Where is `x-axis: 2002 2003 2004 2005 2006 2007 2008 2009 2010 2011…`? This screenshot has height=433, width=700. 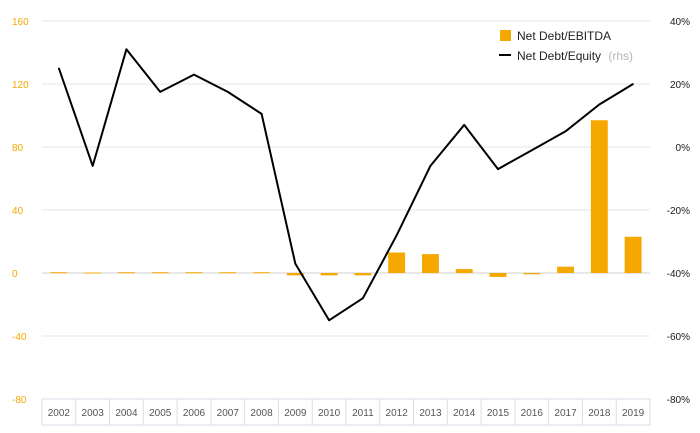
x-axis: 2002 2003 2004 2005 2006 2007 2008 2009 2010 2011… is located at coordinates (346, 412).